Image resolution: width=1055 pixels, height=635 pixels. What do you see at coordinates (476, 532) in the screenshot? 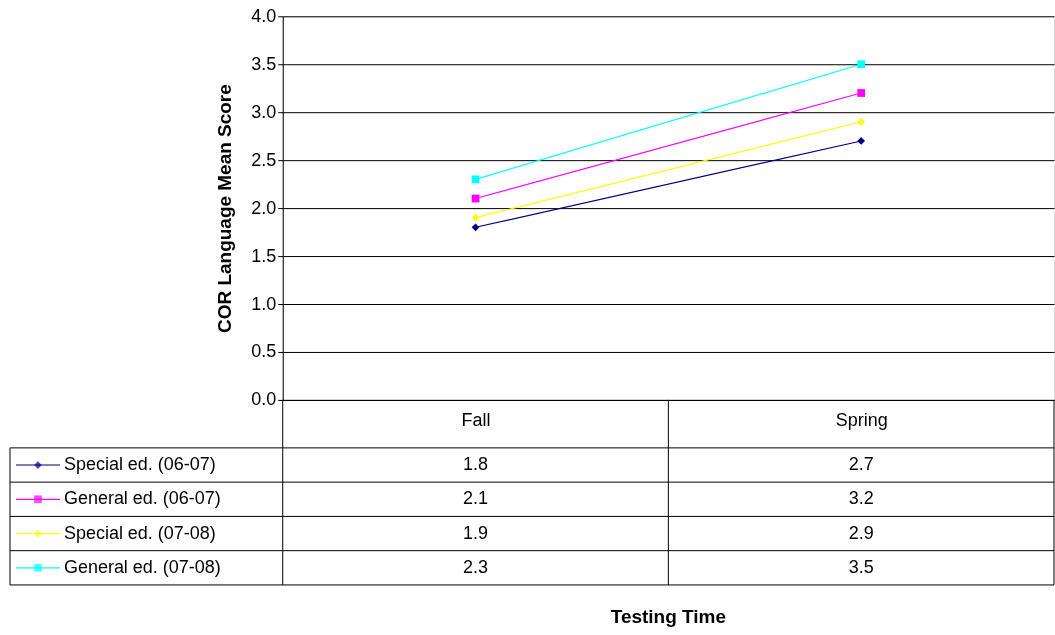
I see `data-label: 1.9` at bounding box center [476, 532].